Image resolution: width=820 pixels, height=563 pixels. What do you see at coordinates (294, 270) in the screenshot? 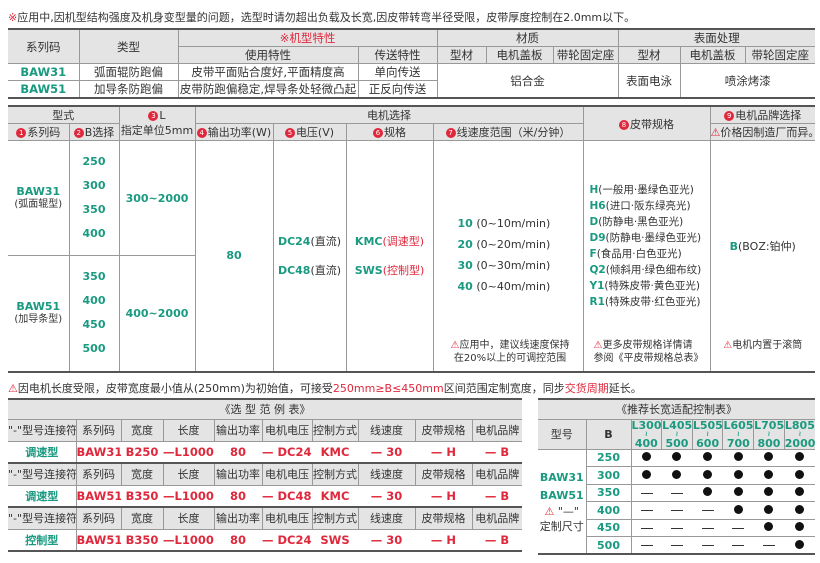
I see `voltage-code: DC48` at bounding box center [294, 270].